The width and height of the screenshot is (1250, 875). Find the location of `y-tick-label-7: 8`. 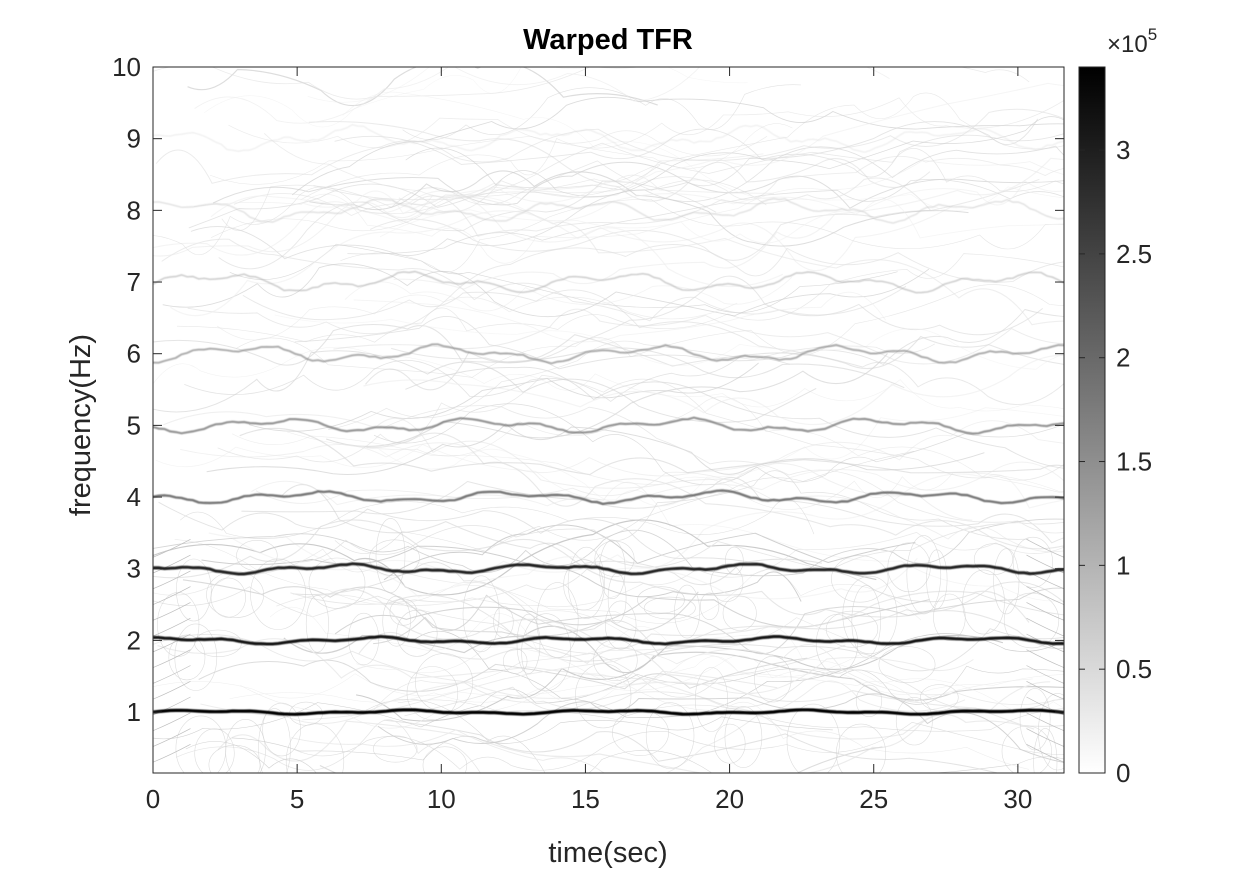

y-tick-label-7: 8 is located at coordinates (134, 210).